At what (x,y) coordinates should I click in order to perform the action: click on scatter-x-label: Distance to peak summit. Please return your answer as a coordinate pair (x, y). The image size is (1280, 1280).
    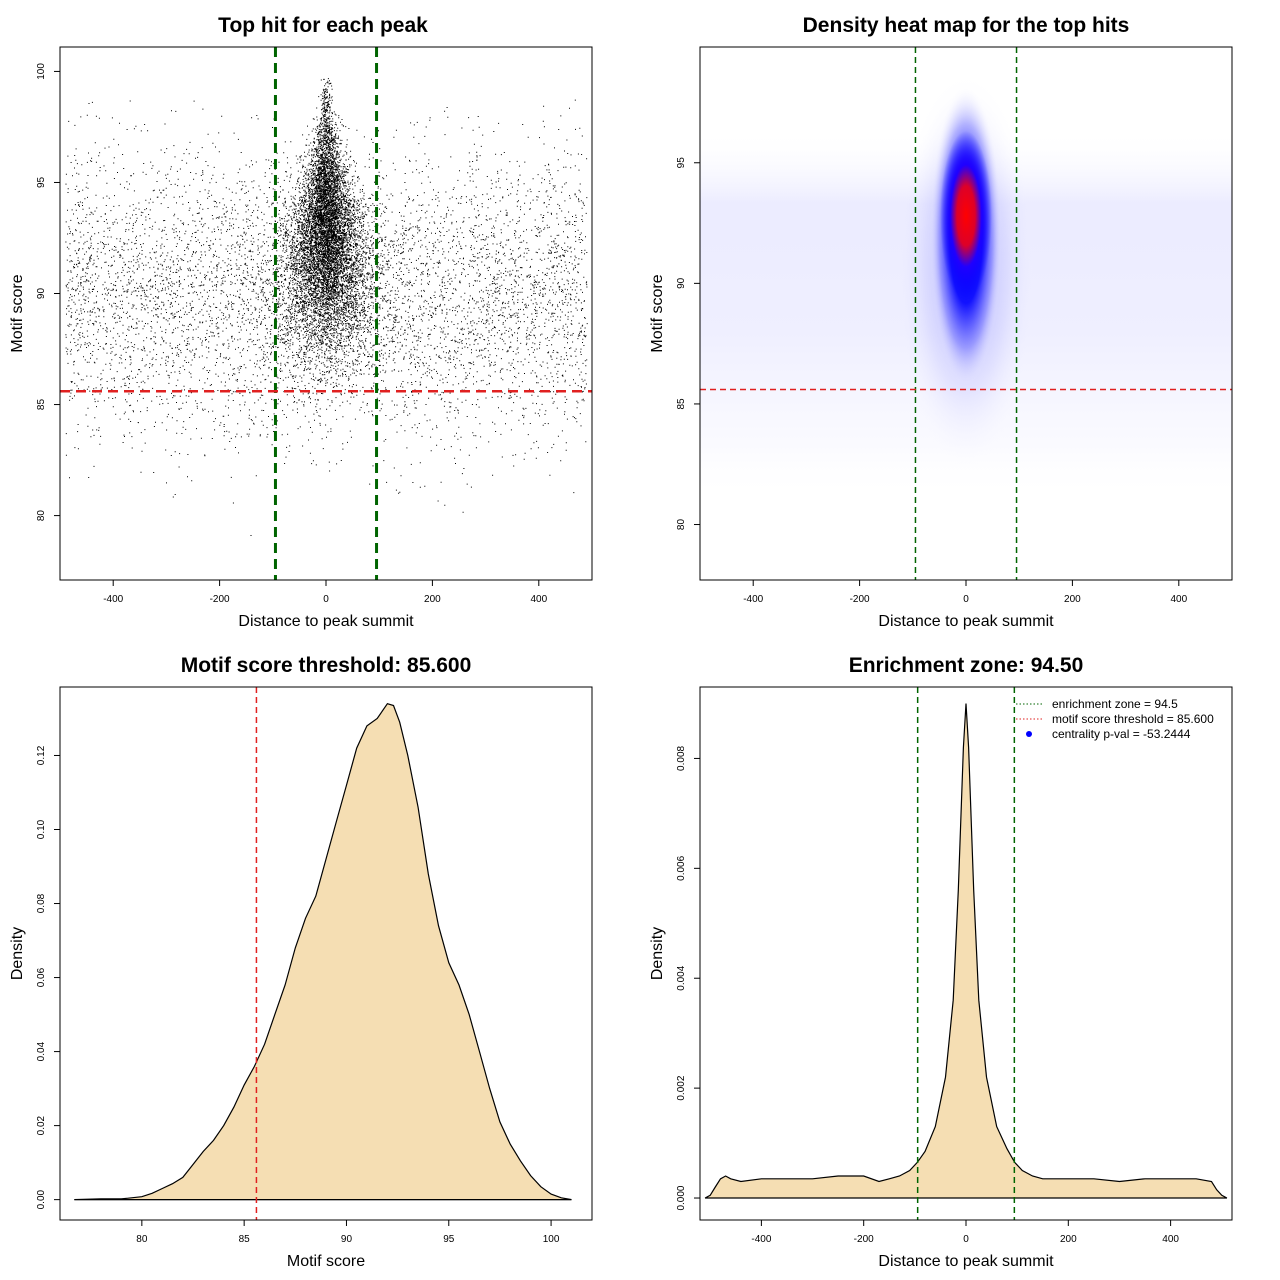
    Looking at the image, I should click on (326, 621).